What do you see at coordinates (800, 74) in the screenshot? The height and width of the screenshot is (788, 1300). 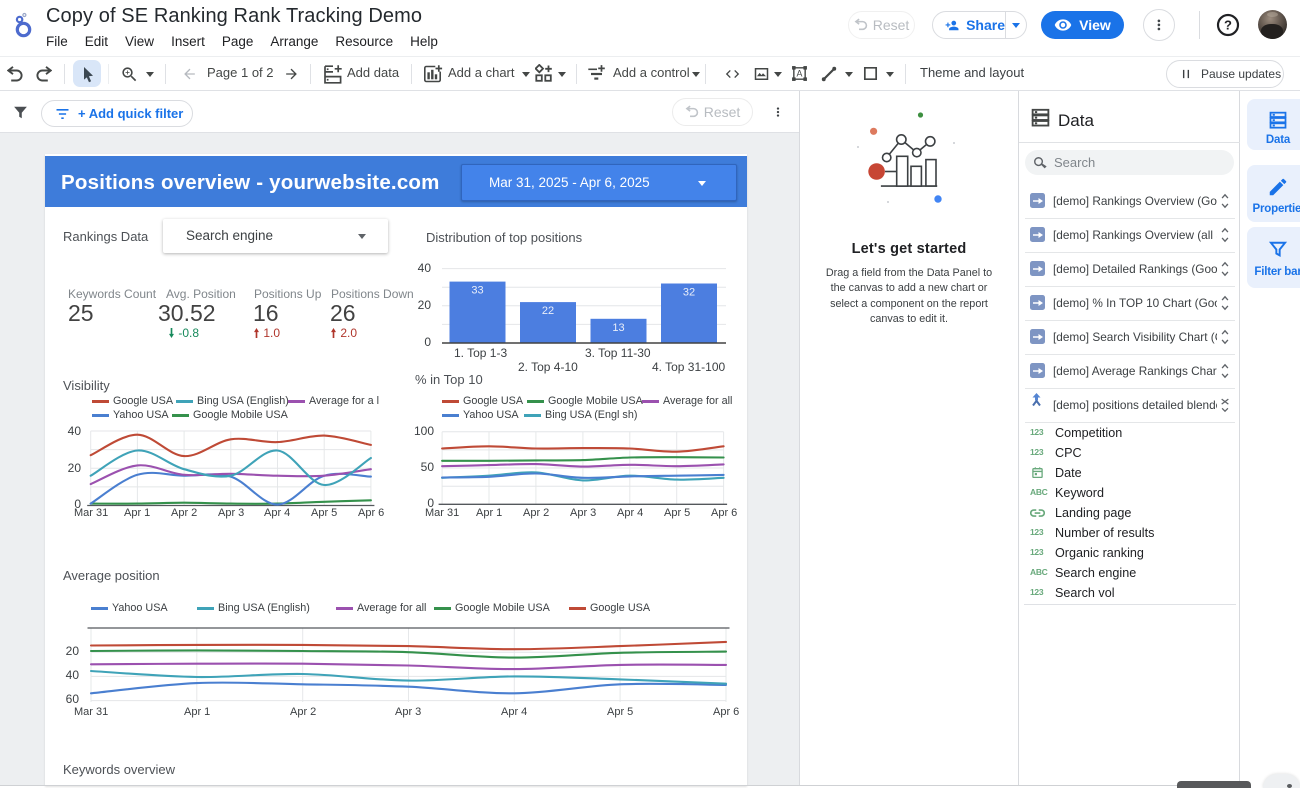 I see `svg-text: A` at bounding box center [800, 74].